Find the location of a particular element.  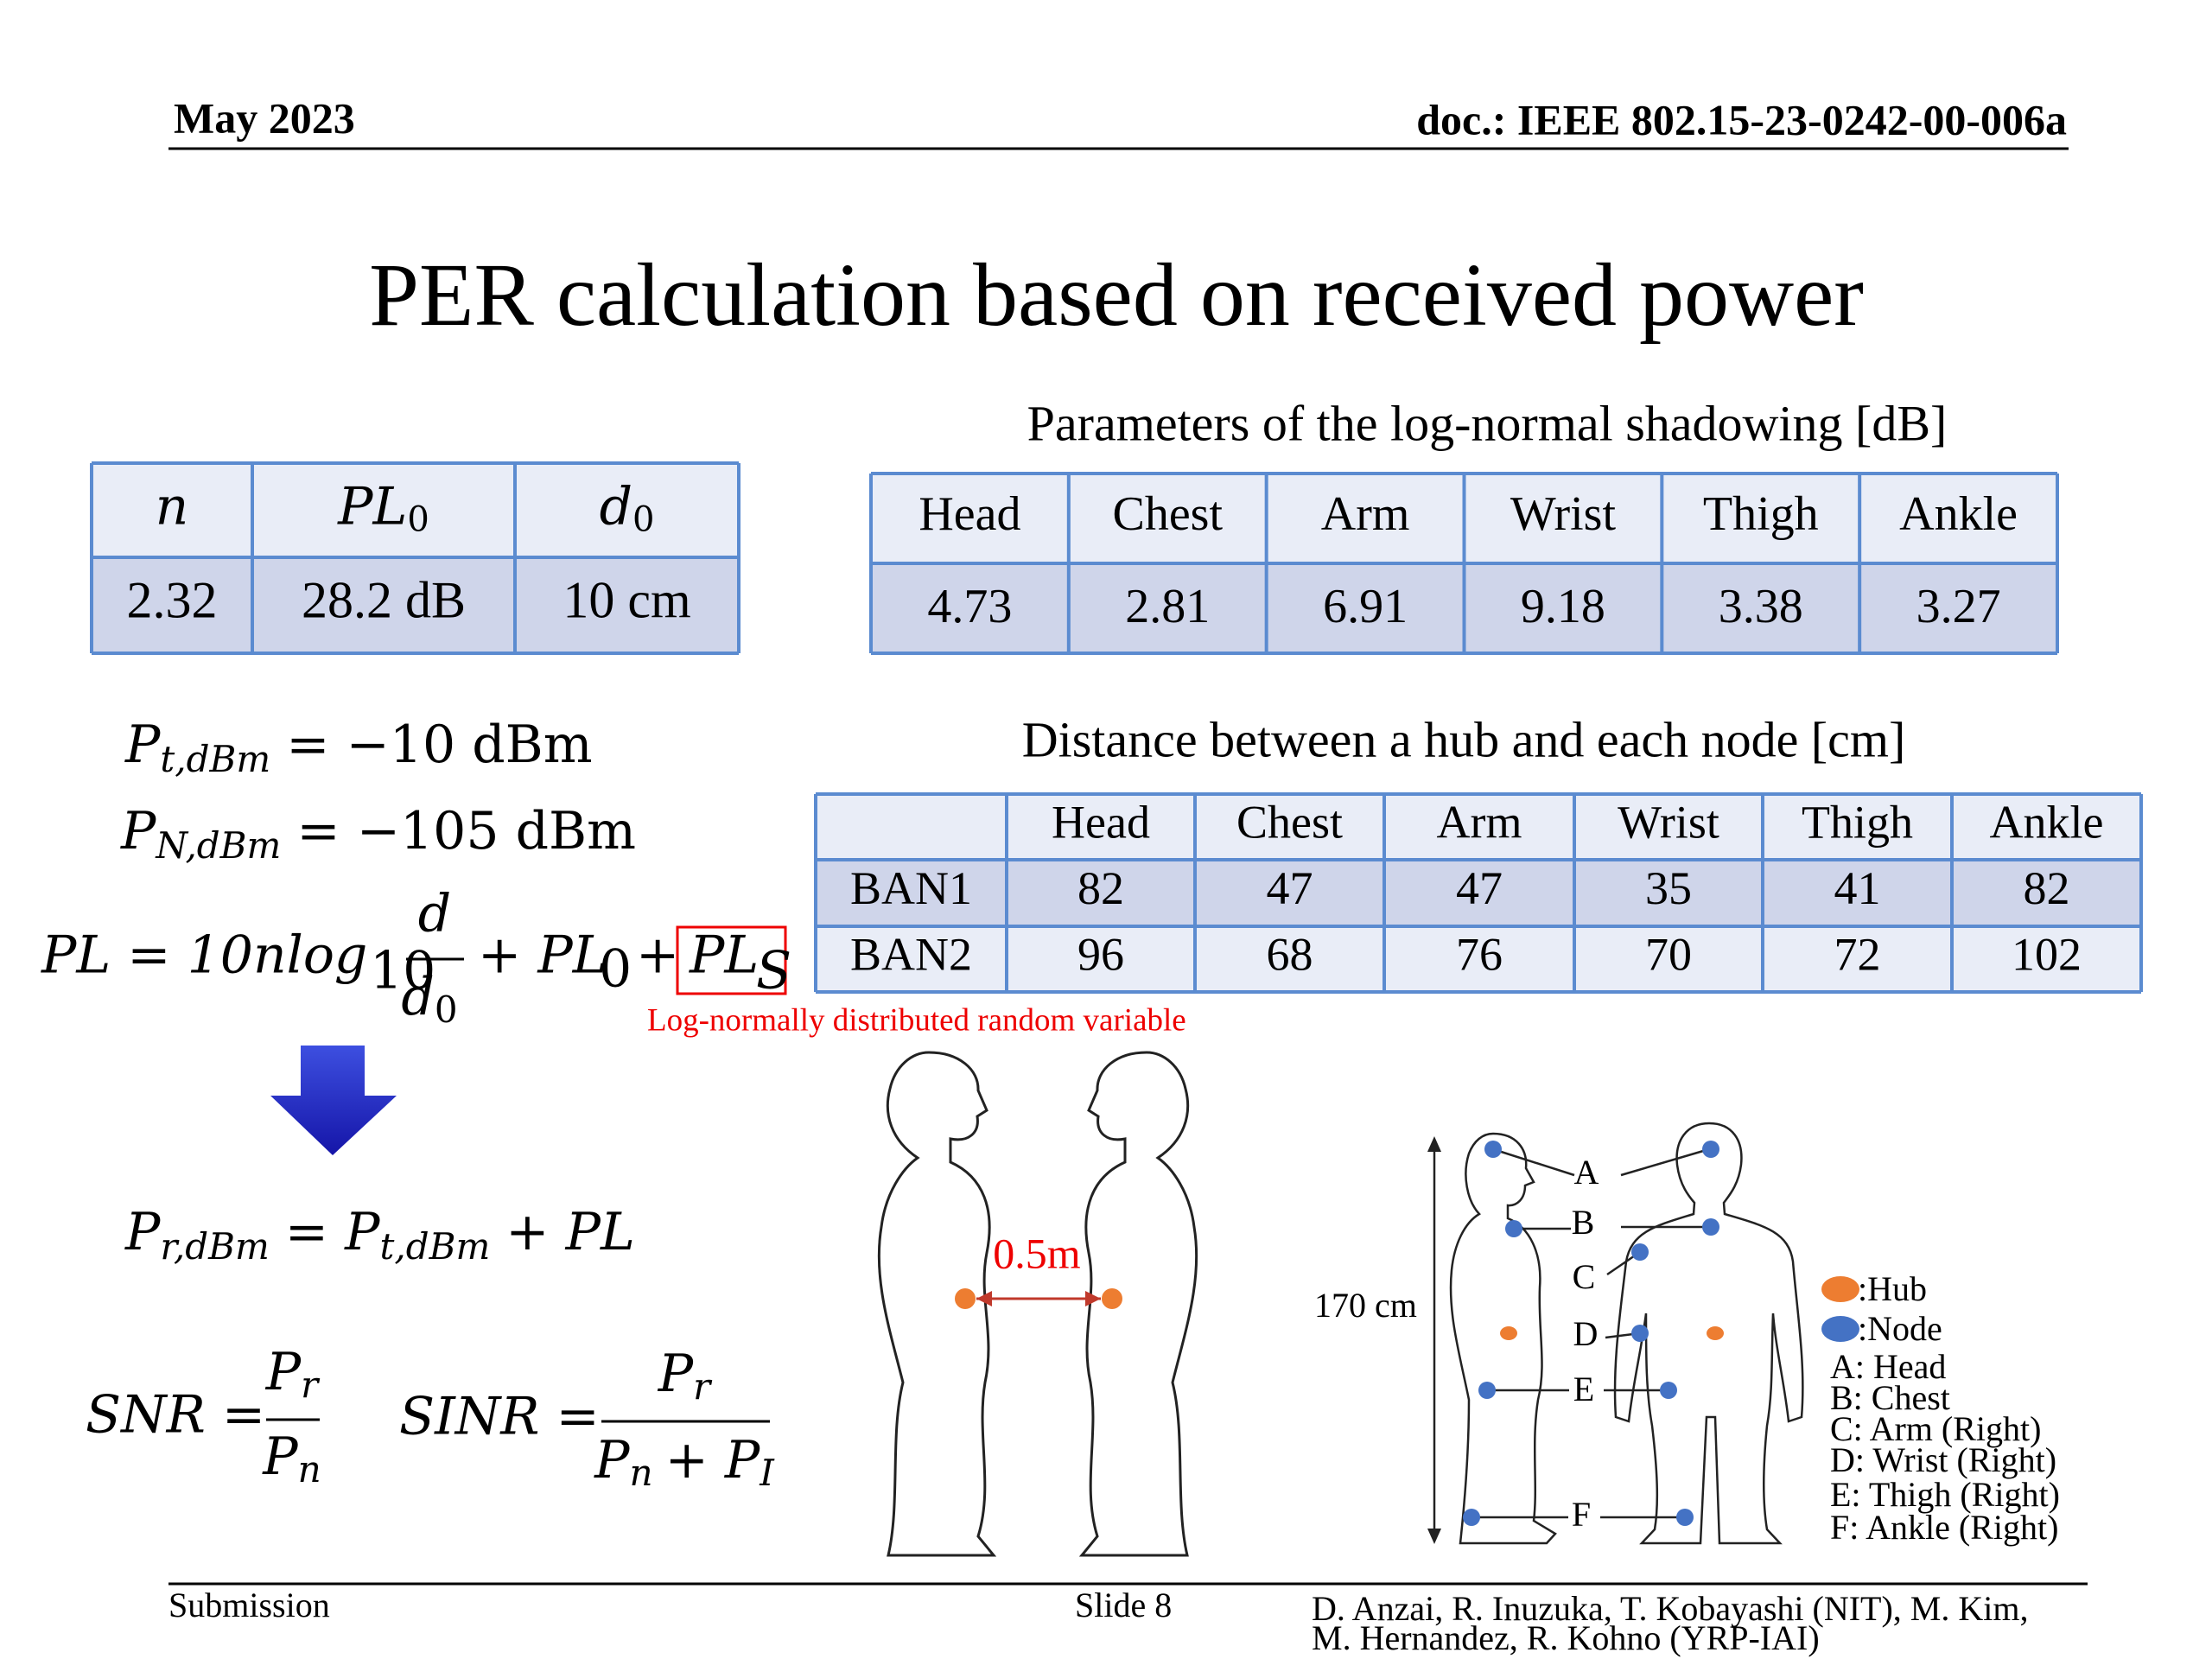

table-cell: 96 is located at coordinates (1100, 954).